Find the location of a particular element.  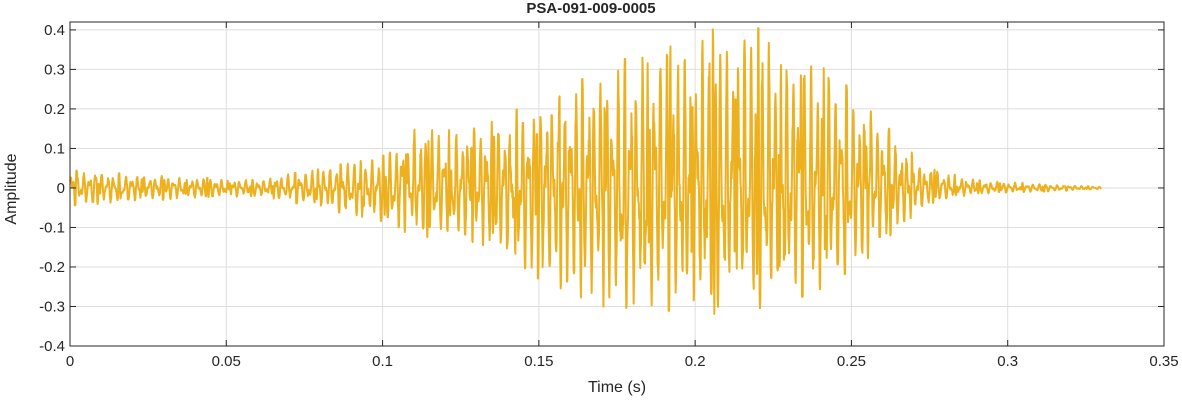

y-tick-label: 0.1 is located at coordinates (54, 148).